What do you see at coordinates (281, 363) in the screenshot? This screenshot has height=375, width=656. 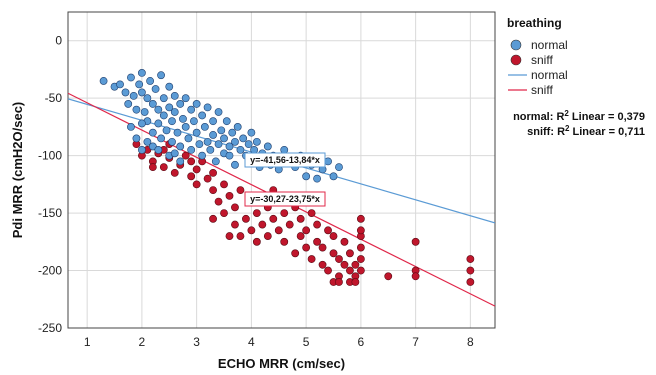 I see `x-axis-title: ECHO MRR (cm/sec)` at bounding box center [281, 363].